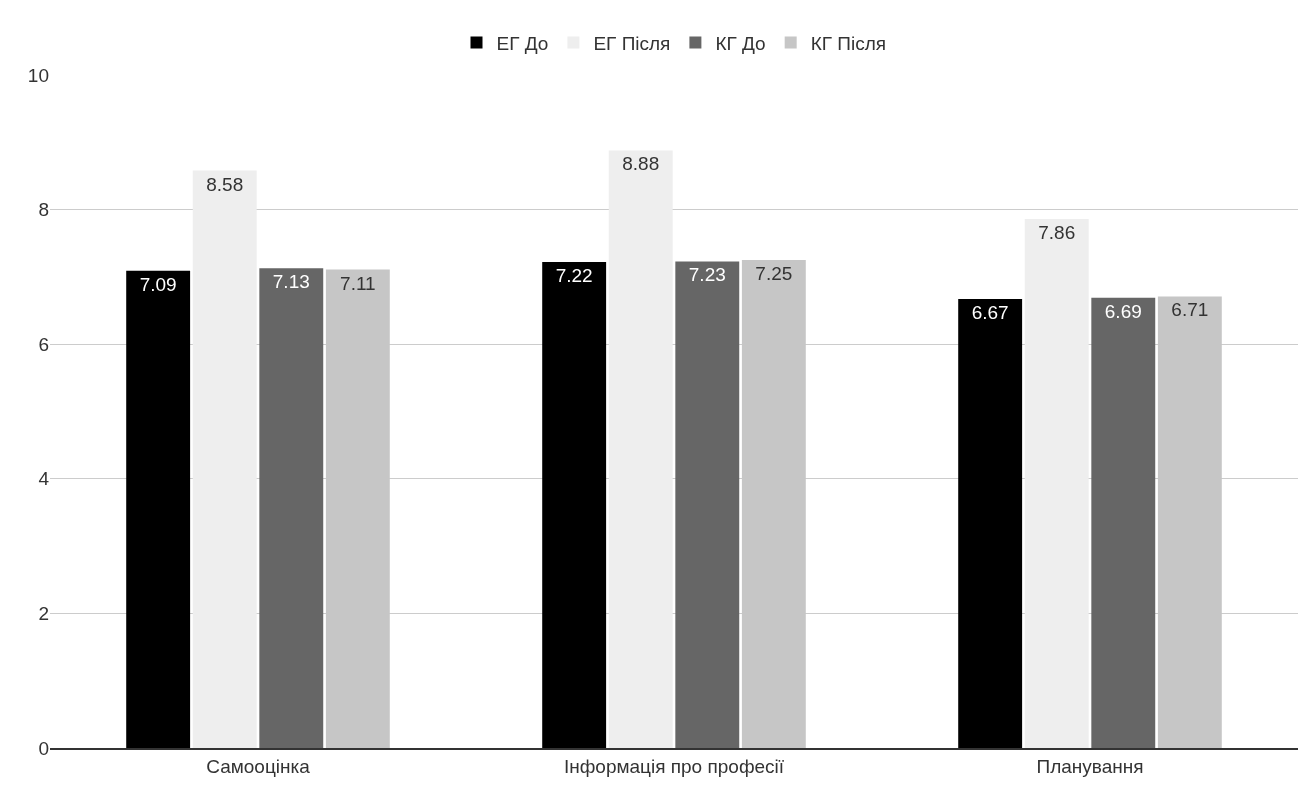  What do you see at coordinates (291, 282) in the screenshot?
I see `data-label: 7.13` at bounding box center [291, 282].